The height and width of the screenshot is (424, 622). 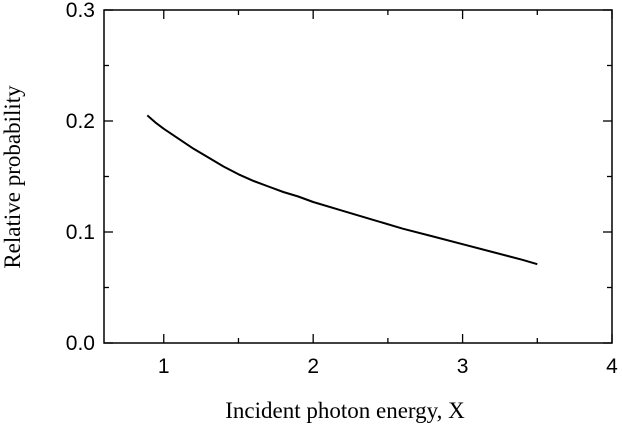 What do you see at coordinates (345, 410) in the screenshot?
I see `x-axis-title: Incident photon energy, X` at bounding box center [345, 410].